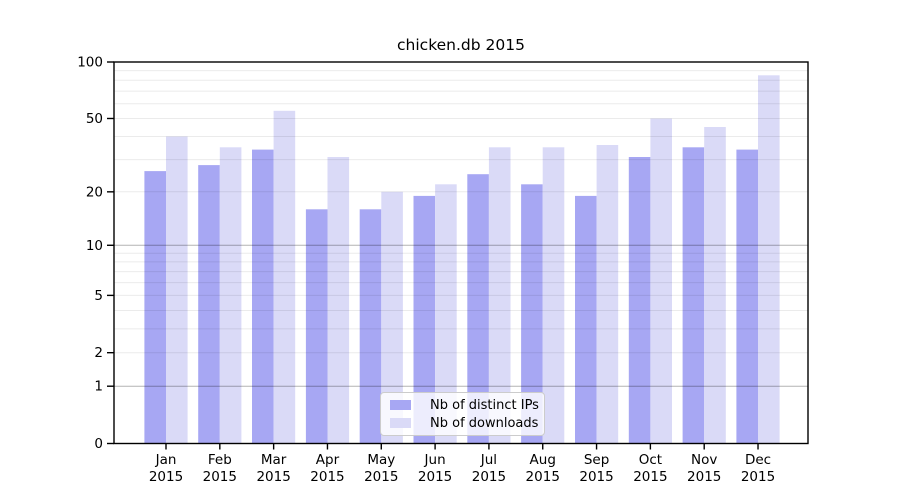  What do you see at coordinates (435, 460) in the screenshot?
I see `x-tick-label-month: Jun` at bounding box center [435, 460].